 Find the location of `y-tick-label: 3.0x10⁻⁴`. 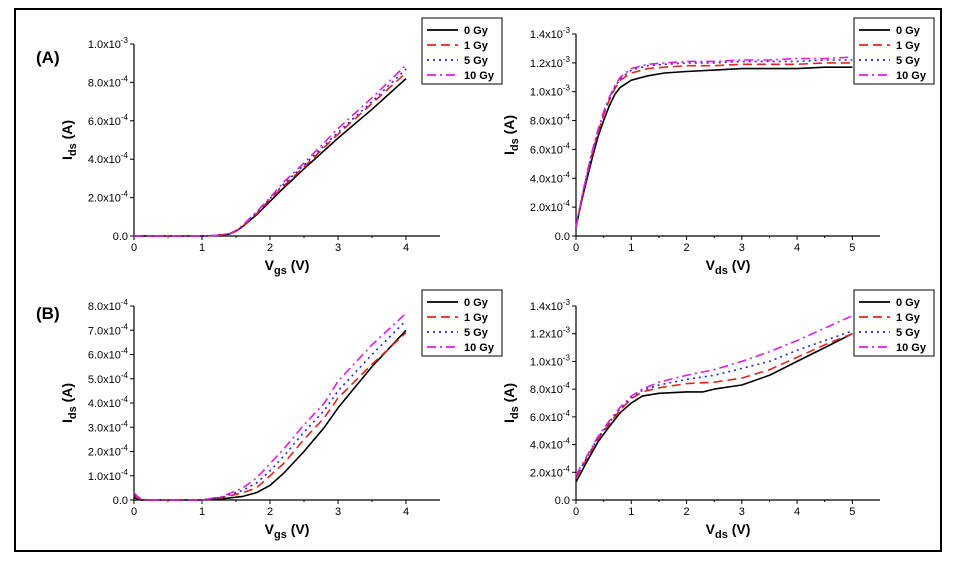

y-tick-label: 3.0x10⁻⁴ is located at coordinates (108, 426).